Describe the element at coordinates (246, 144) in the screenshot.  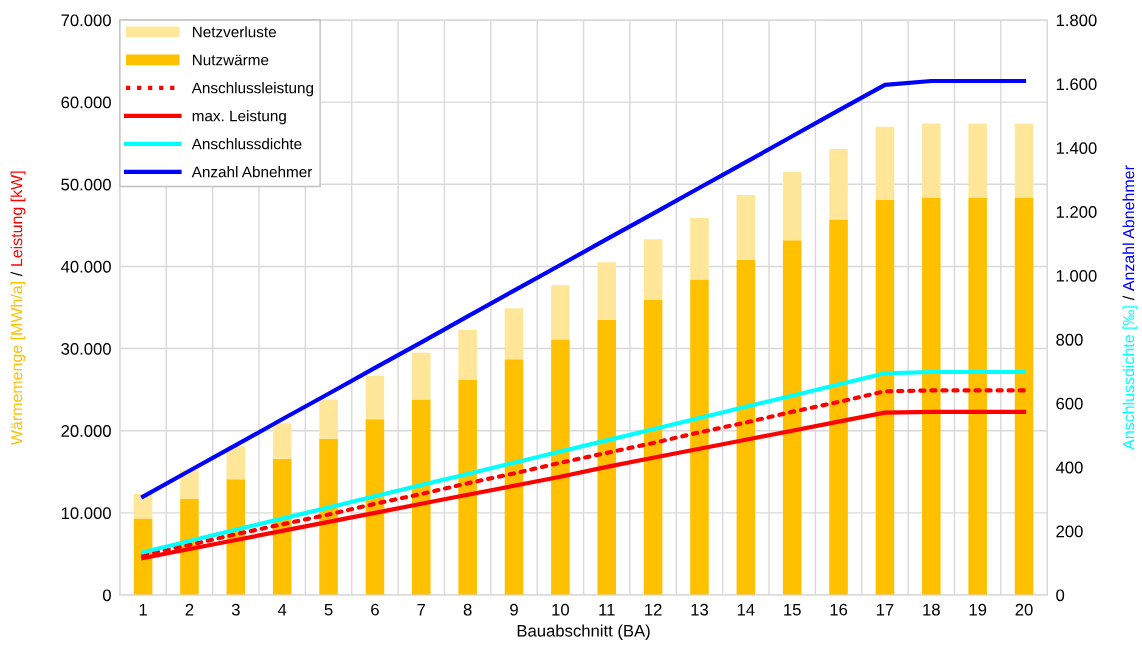
I see `legend-label: Anschlussdichte` at that location.